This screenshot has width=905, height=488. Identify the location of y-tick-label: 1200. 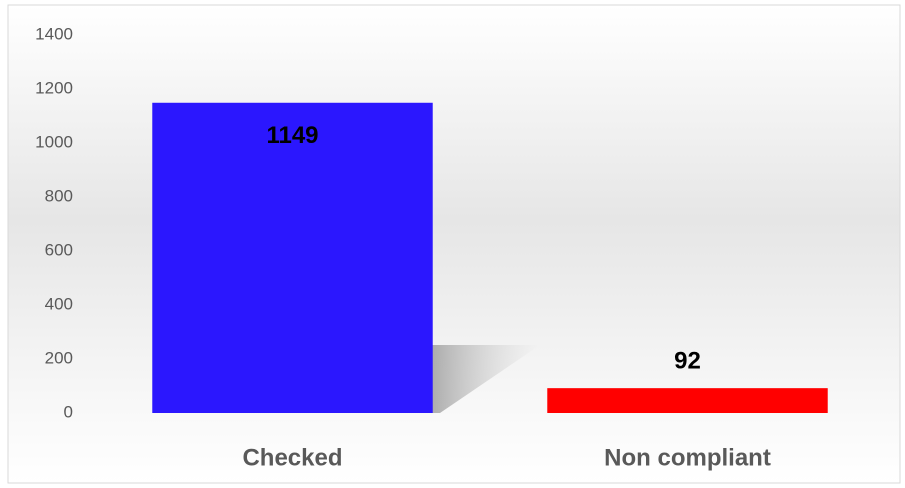
(54, 87).